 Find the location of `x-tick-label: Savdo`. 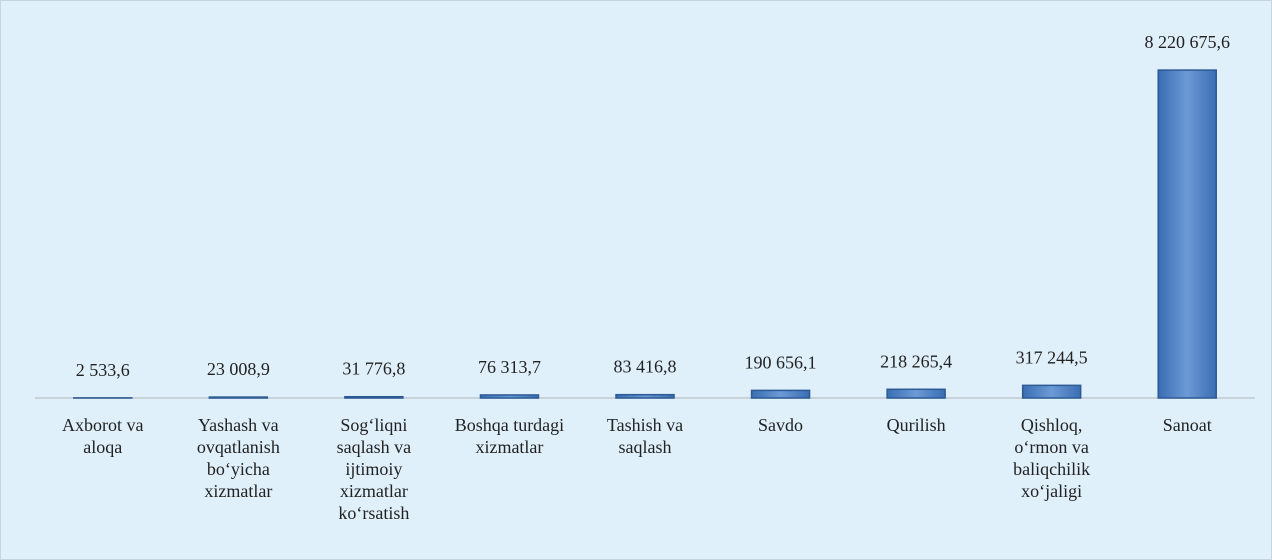

x-tick-label: Savdo is located at coordinates (781, 425).